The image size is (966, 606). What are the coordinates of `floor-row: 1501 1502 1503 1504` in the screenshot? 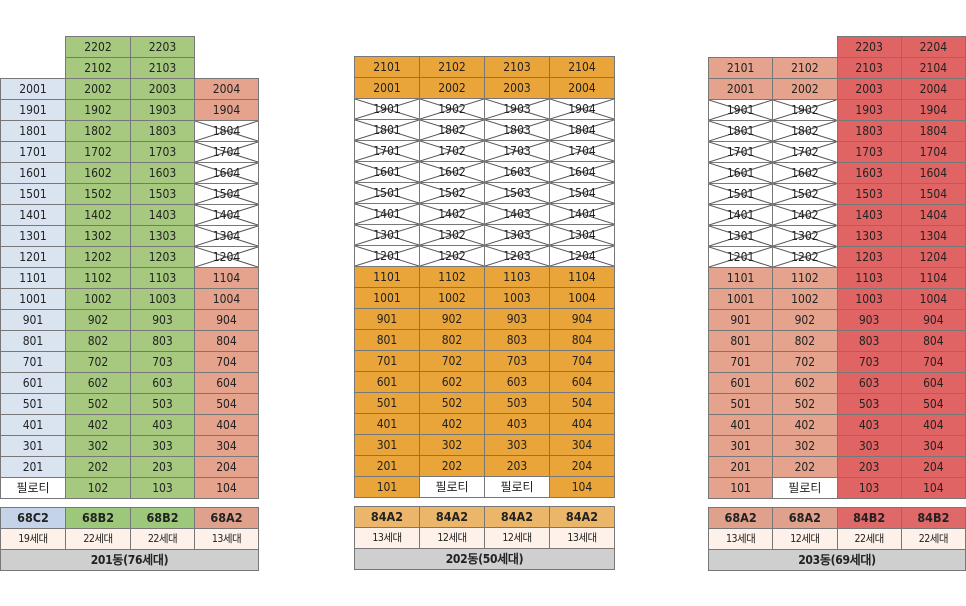 It's located at (836, 194).